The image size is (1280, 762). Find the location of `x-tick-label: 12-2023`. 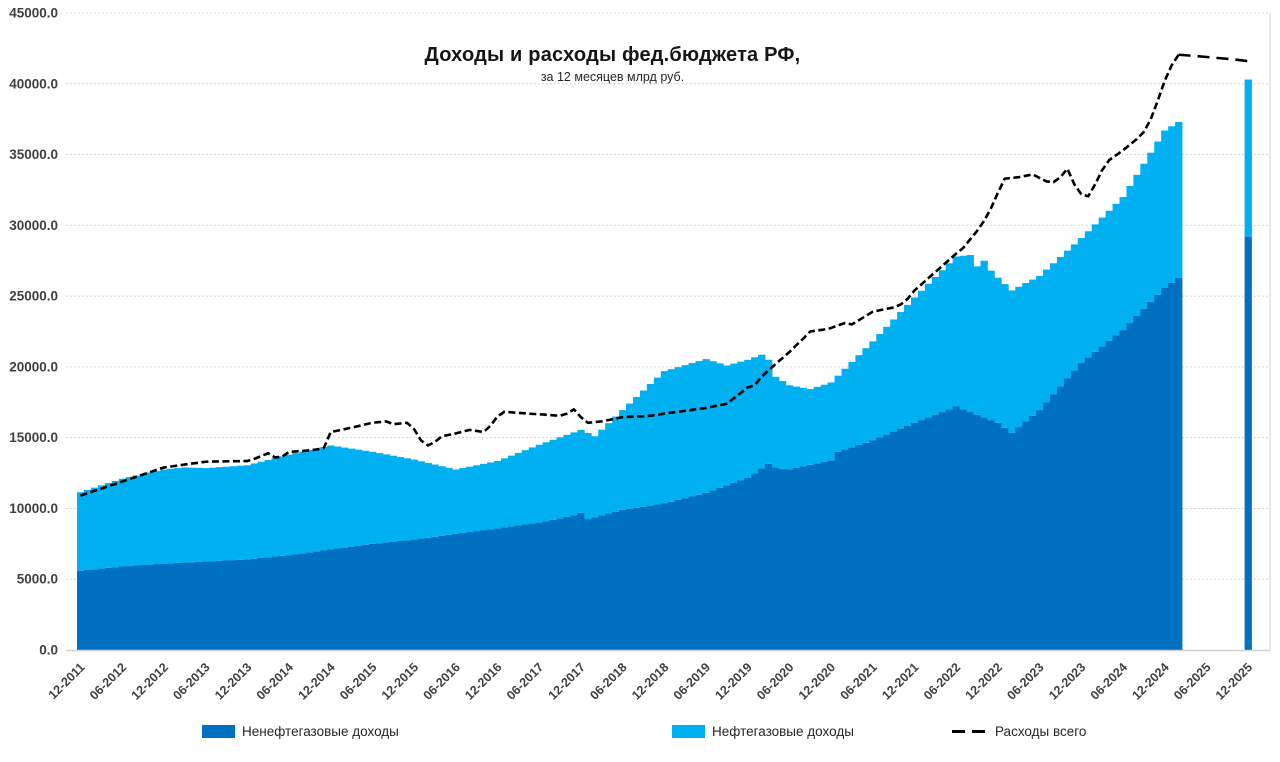

x-tick-label: 12-2023 is located at coordinates (1067, 681).